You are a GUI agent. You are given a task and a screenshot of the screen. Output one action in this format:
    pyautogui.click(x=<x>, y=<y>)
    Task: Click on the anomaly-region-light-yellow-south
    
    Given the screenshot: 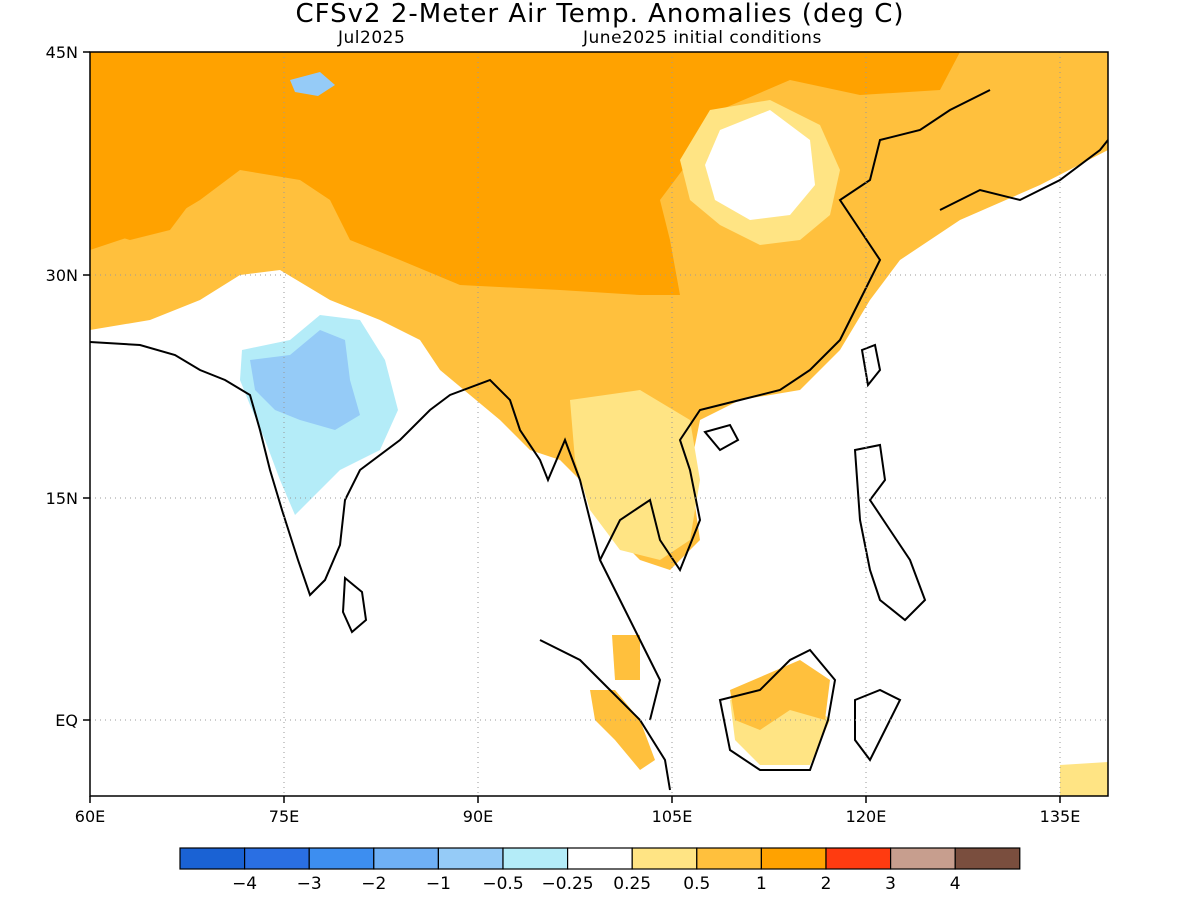 What is the action you would take?
    pyautogui.click(x=635, y=475)
    